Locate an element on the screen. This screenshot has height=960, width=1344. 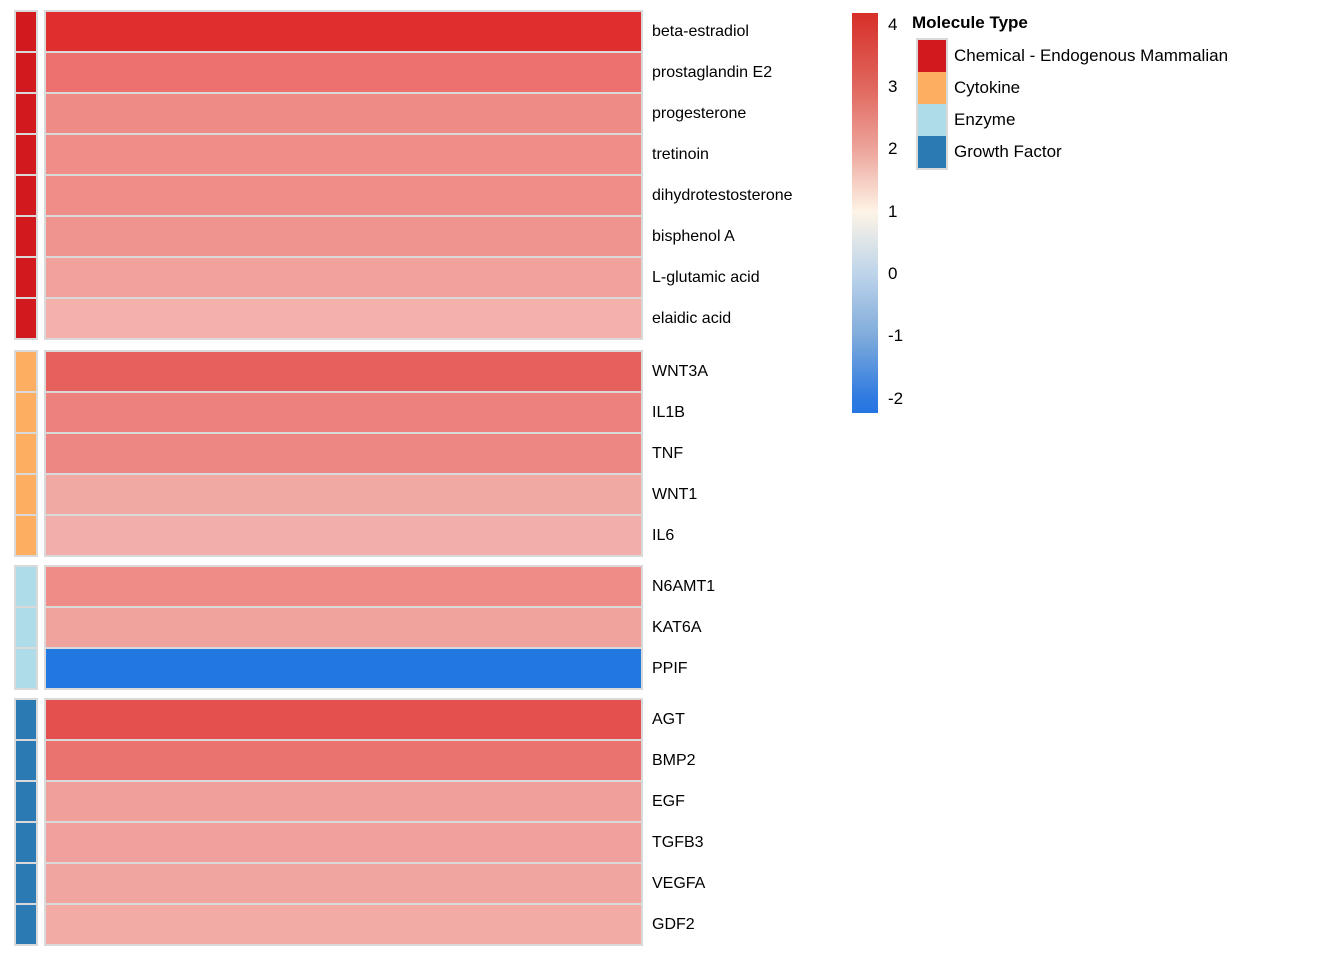
colorbar-gradient is located at coordinates (865, 213).